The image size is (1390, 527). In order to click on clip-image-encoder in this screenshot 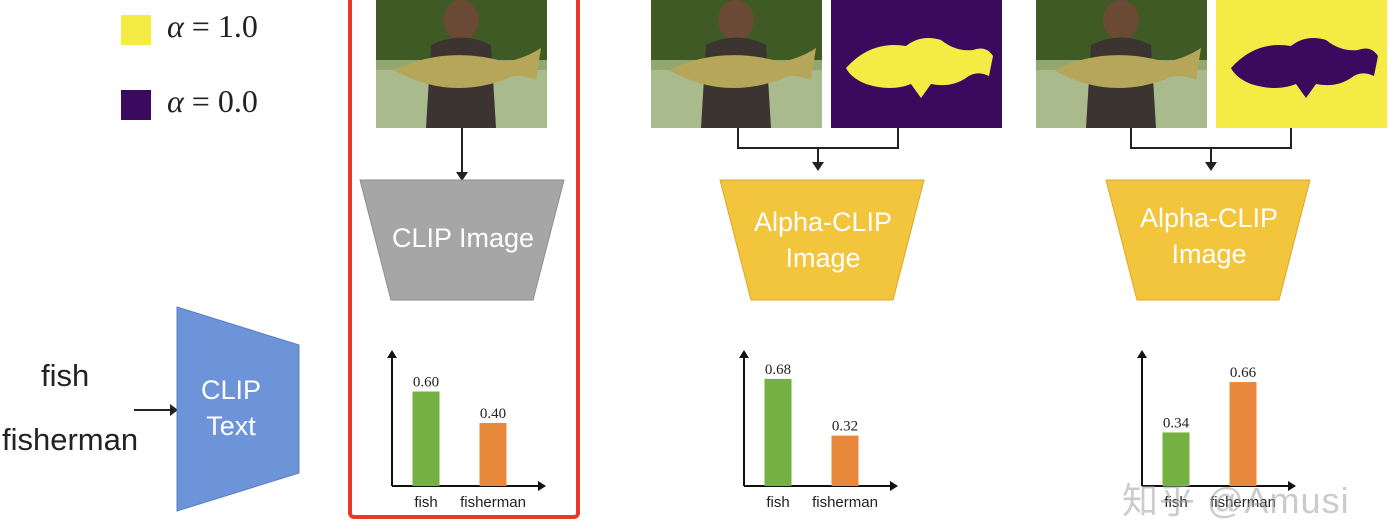, I will do `click(462, 240)`.